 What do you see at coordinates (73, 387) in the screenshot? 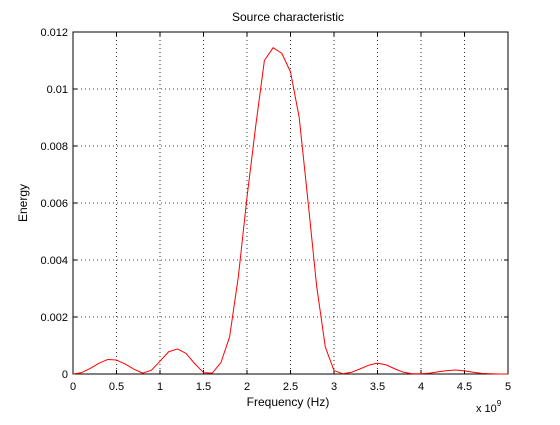
I see `x-tick-label: 0` at bounding box center [73, 387].